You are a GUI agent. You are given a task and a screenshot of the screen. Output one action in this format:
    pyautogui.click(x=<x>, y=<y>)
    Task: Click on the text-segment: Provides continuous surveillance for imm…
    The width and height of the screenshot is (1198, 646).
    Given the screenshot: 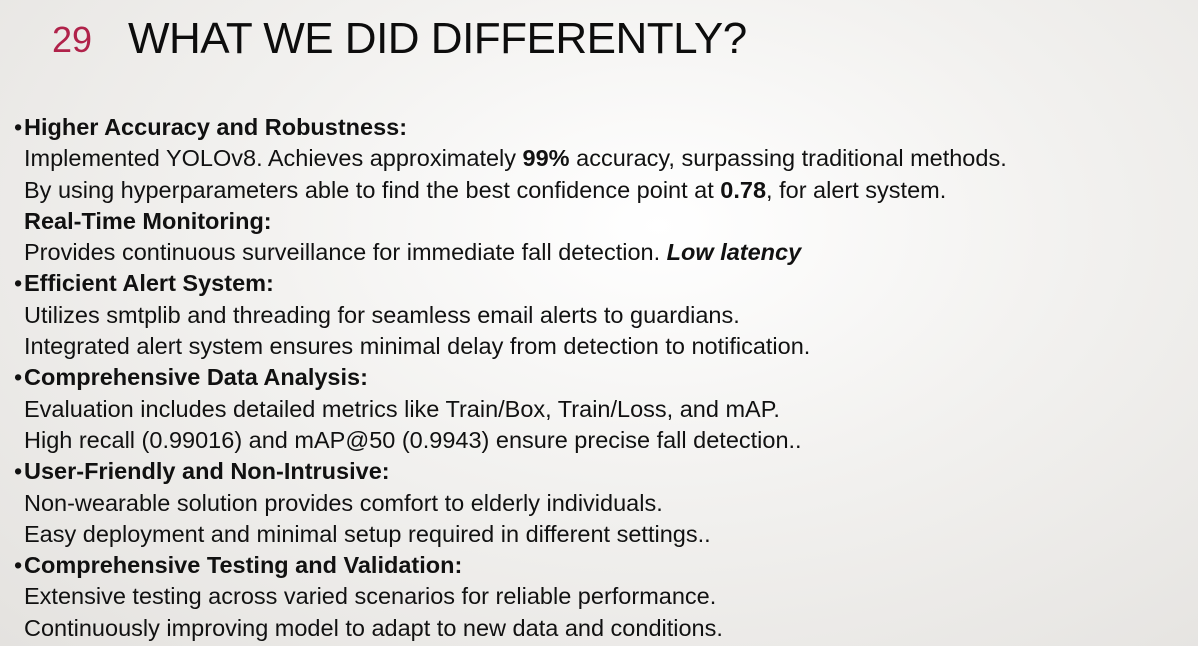 What is the action you would take?
    pyautogui.click(x=345, y=252)
    